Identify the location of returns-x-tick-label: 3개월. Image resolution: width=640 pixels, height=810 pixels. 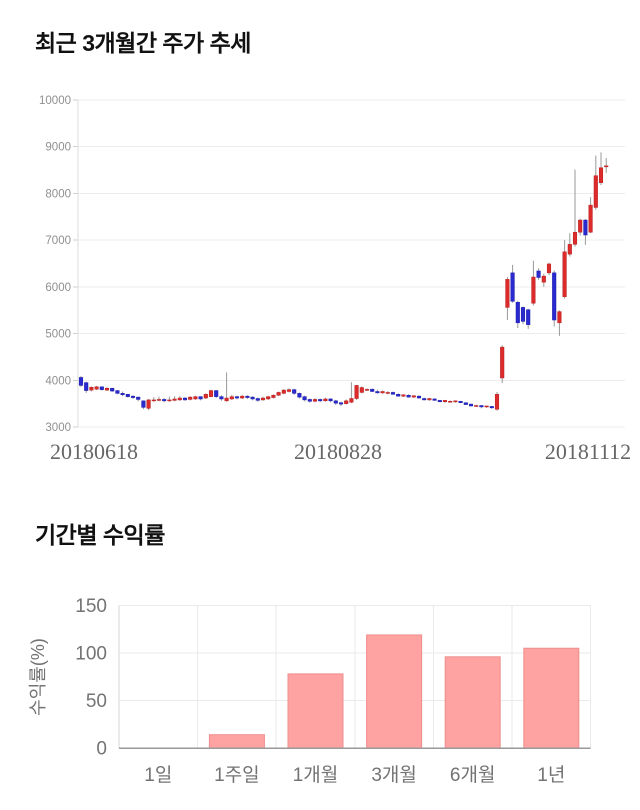
(394, 775).